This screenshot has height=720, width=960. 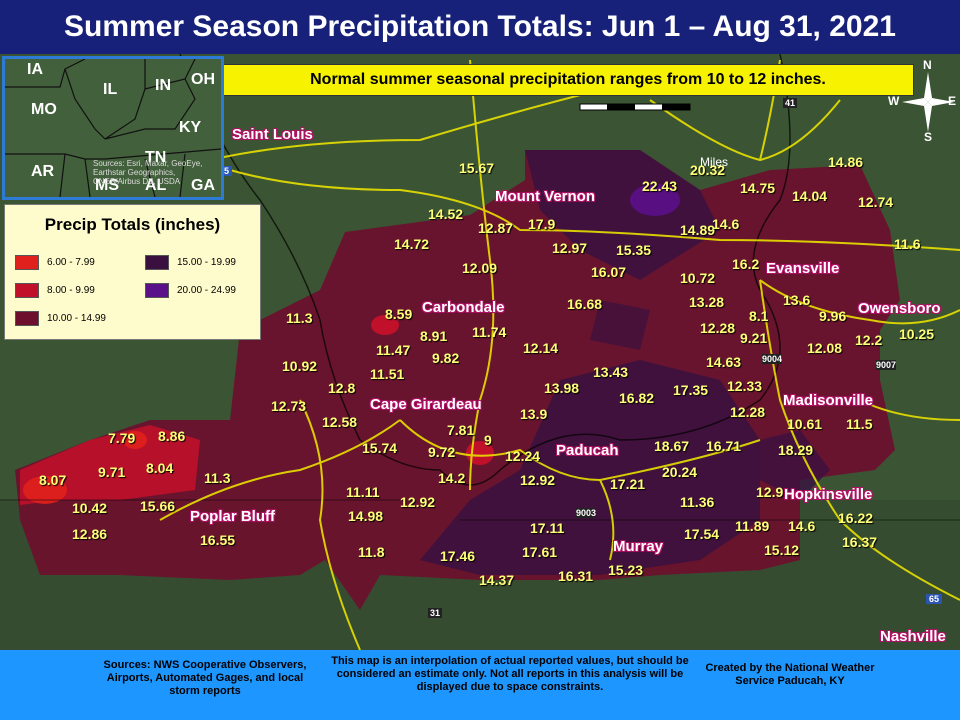 What do you see at coordinates (587, 450) in the screenshot?
I see `city-paducah: Paducah` at bounding box center [587, 450].